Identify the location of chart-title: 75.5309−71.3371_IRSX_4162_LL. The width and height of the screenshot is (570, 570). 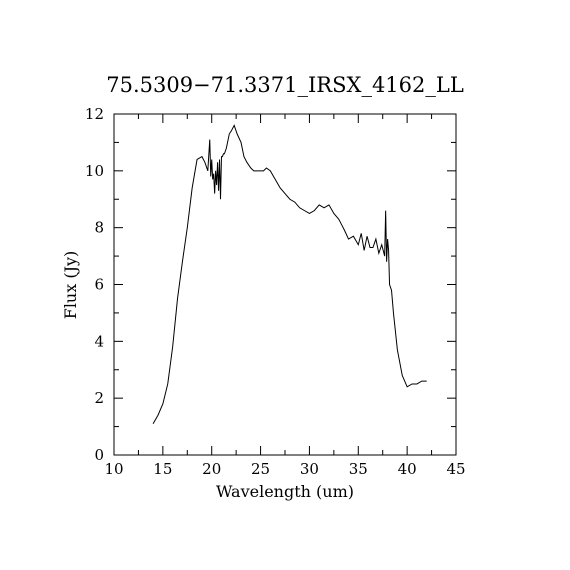
(285, 85).